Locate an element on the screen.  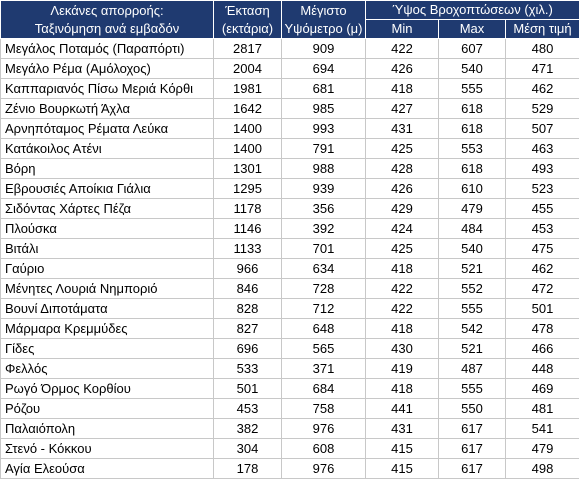
table-row: Γίδες 696 565 430 521 466 is located at coordinates (289, 348).